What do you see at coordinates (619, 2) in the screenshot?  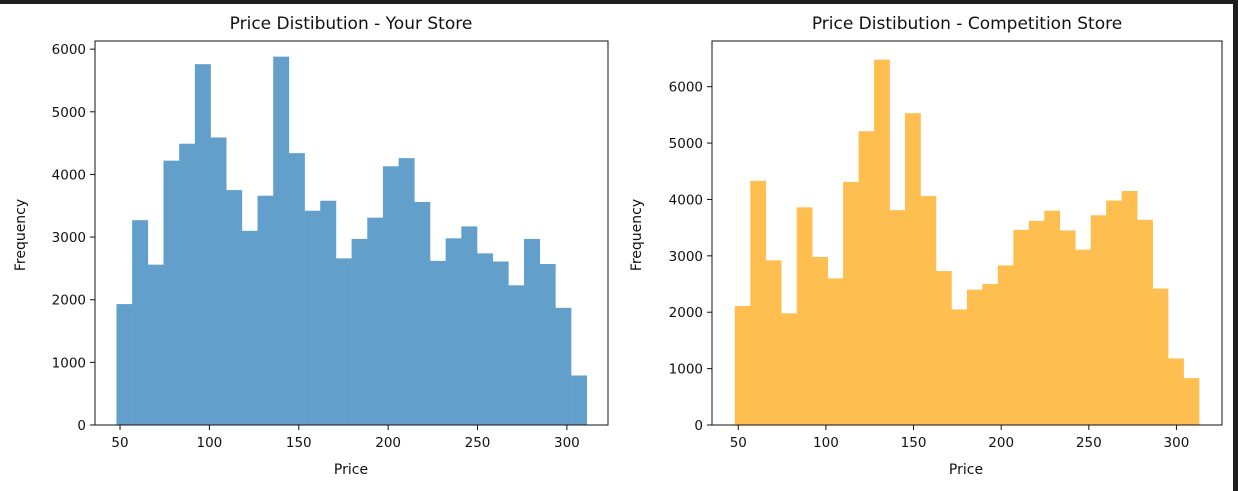 I see `window-frame-top` at bounding box center [619, 2].